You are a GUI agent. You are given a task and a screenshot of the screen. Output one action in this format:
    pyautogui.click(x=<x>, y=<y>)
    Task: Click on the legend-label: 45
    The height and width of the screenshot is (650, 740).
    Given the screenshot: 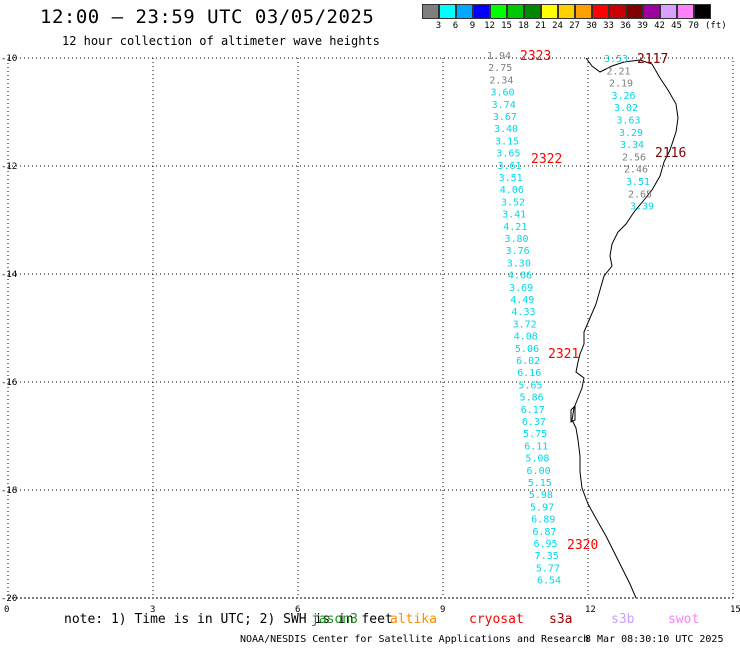 What is the action you would take?
    pyautogui.click(x=676, y=26)
    